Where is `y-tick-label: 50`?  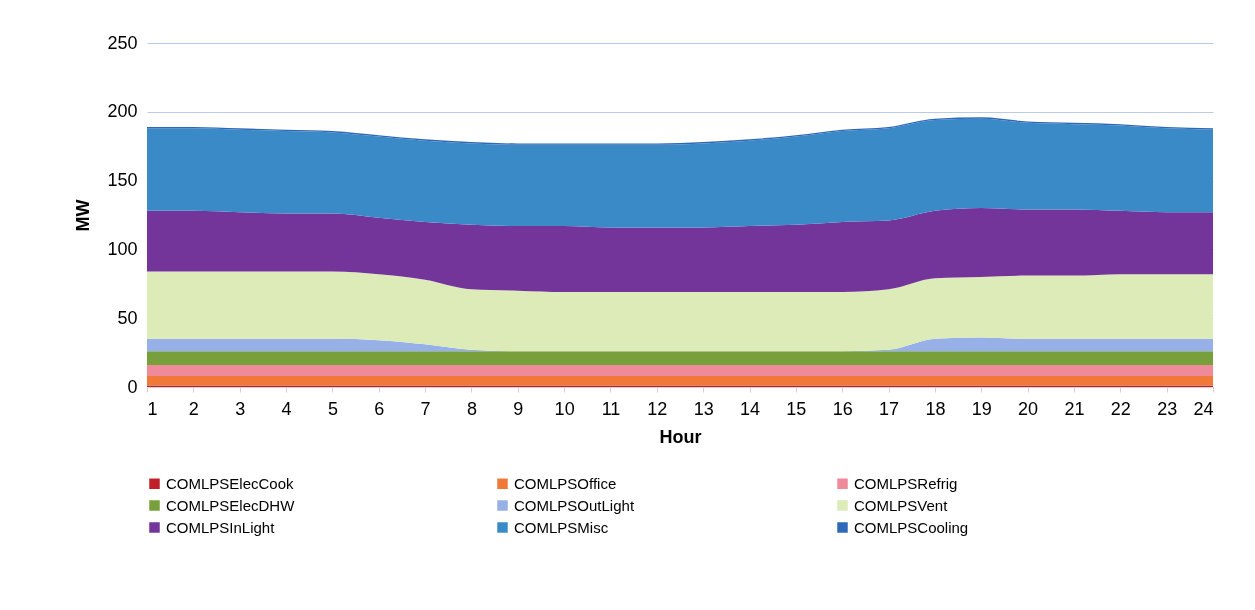
y-tick-label: 50 is located at coordinates (127, 317).